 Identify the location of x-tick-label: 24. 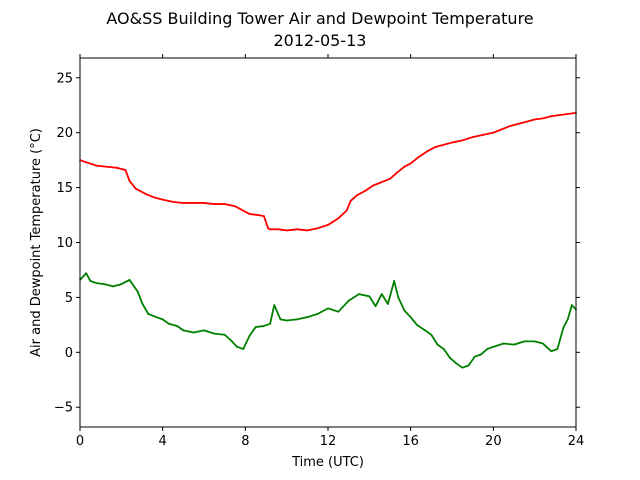
(576, 441).